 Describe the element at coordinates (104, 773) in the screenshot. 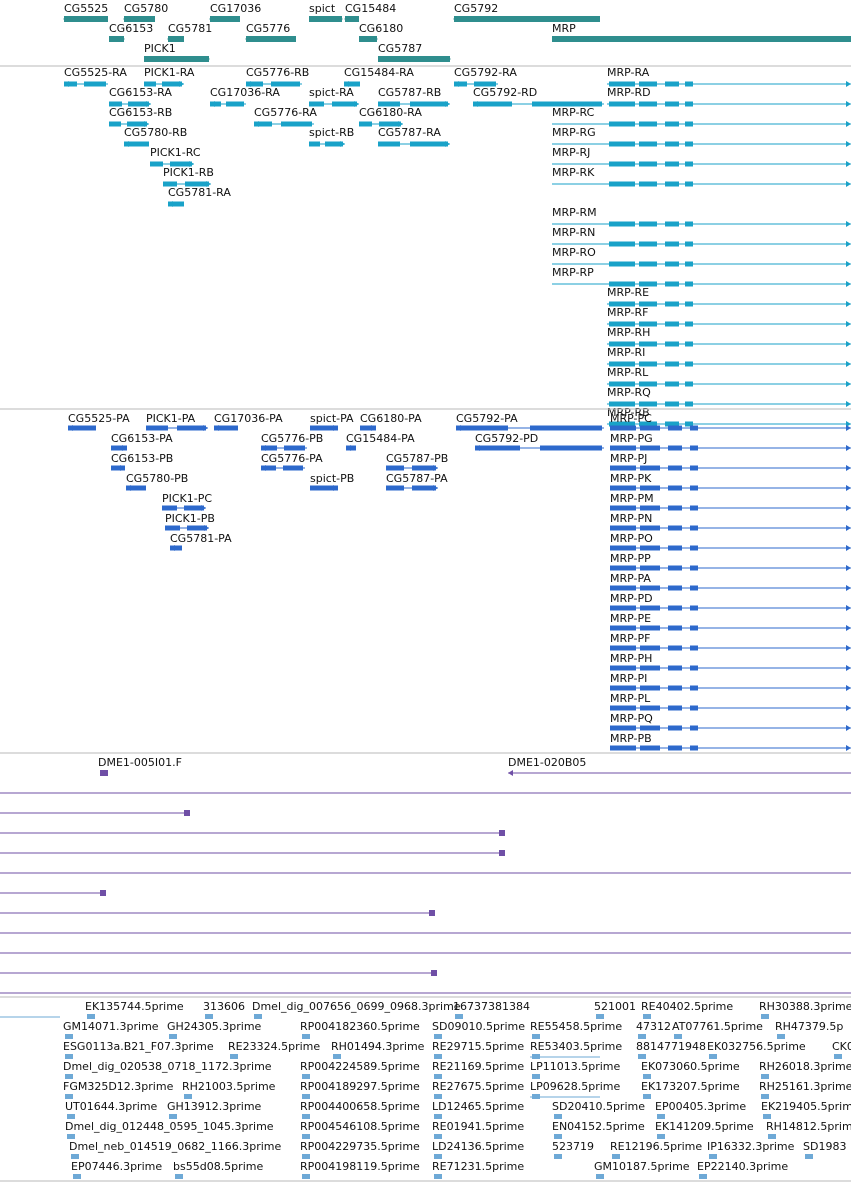

I see `clone-feature` at that location.